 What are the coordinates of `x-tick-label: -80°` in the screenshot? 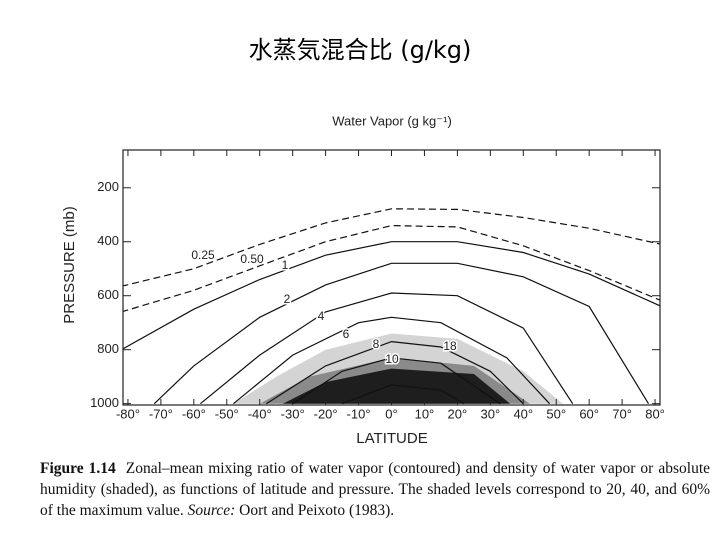 It's located at (128, 413).